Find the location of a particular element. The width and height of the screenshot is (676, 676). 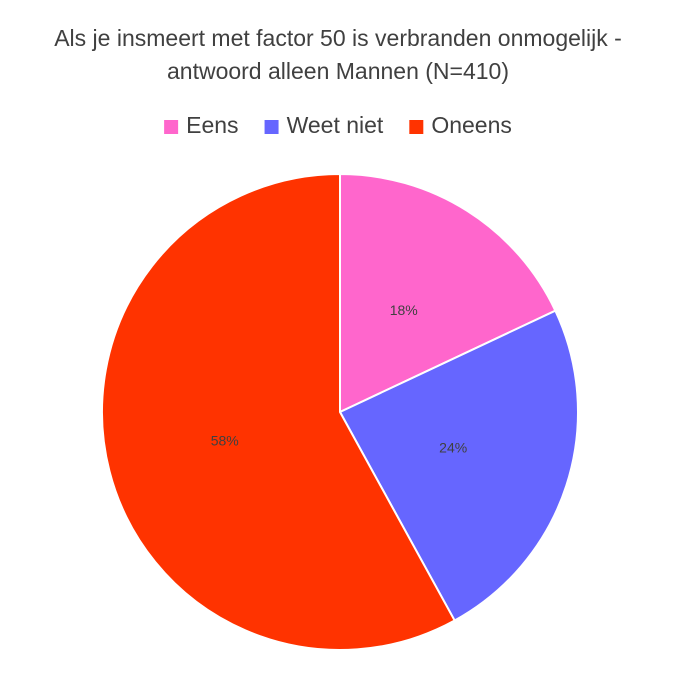

chart-title: antwoord alleen Mannen (N=410) is located at coordinates (338, 71).